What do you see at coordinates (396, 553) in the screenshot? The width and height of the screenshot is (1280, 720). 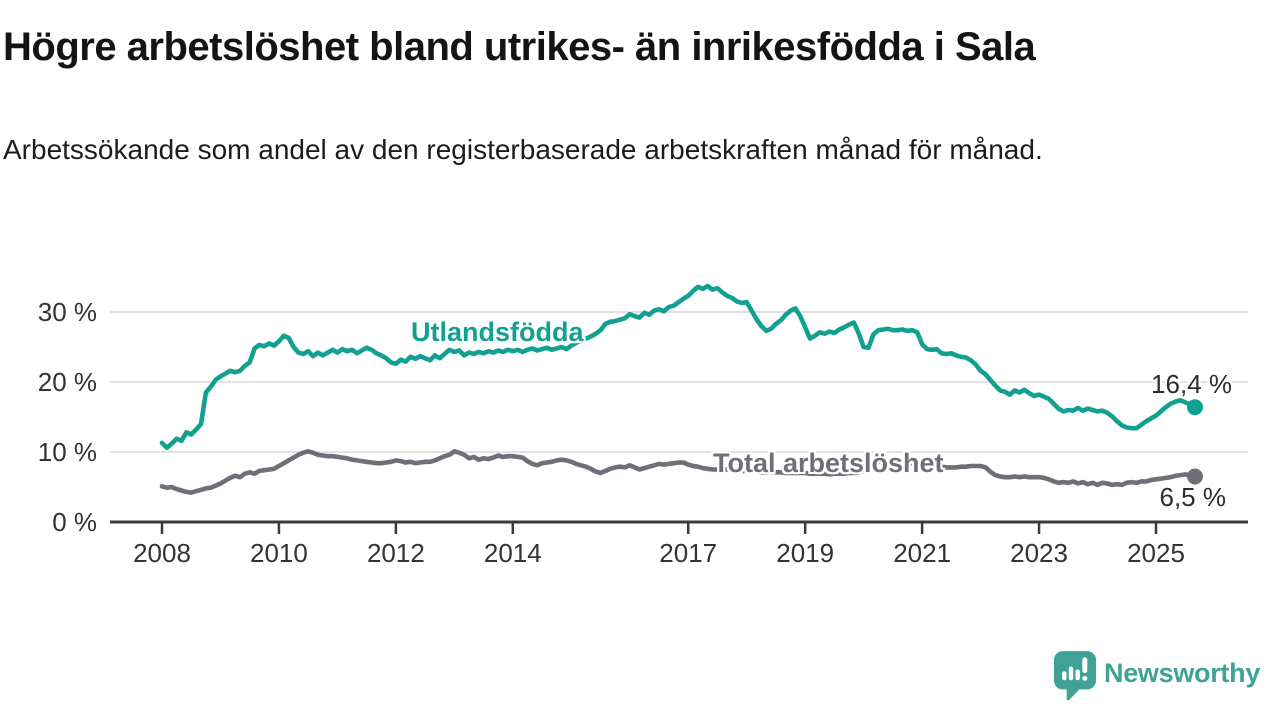 I see `x-tick-label: 2012` at bounding box center [396, 553].